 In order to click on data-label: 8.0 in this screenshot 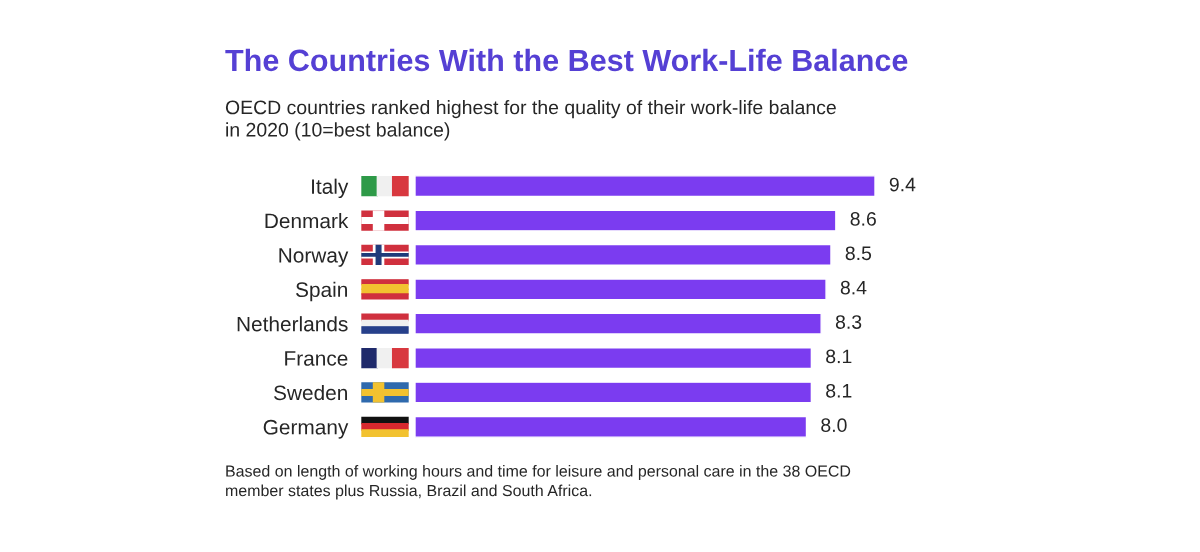, I will do `click(834, 425)`.